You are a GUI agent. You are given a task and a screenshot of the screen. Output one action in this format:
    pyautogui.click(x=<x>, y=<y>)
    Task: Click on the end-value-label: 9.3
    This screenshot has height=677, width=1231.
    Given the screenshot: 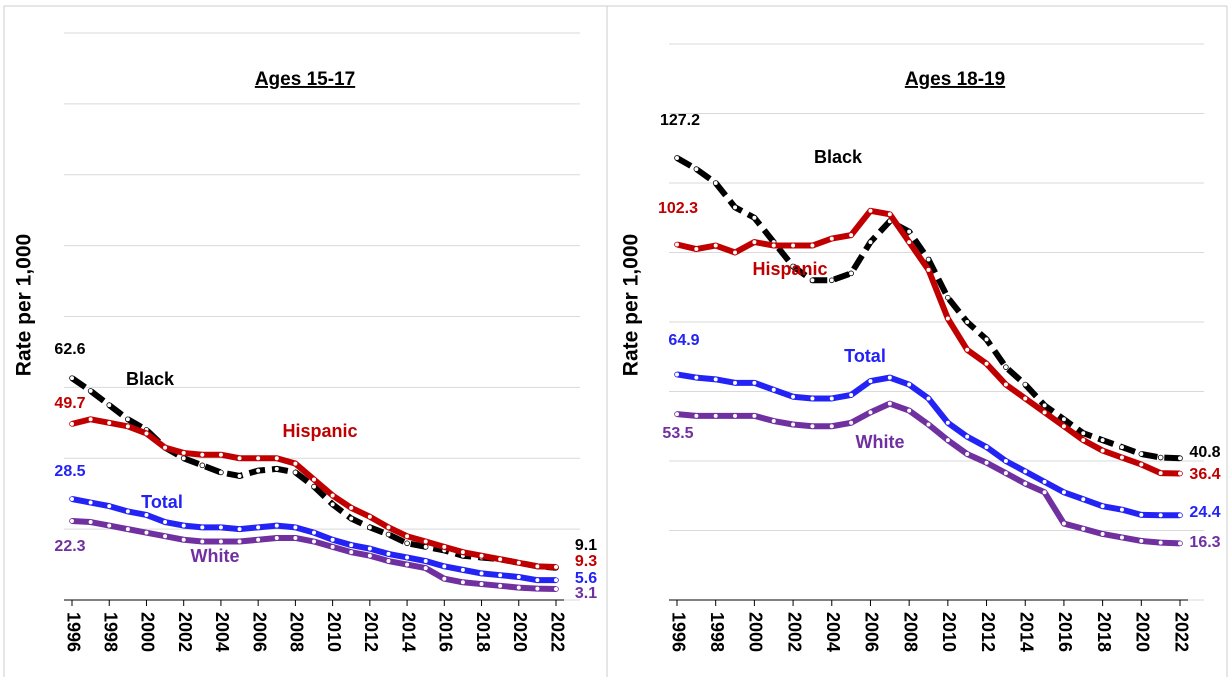 What is the action you would take?
    pyautogui.click(x=586, y=561)
    